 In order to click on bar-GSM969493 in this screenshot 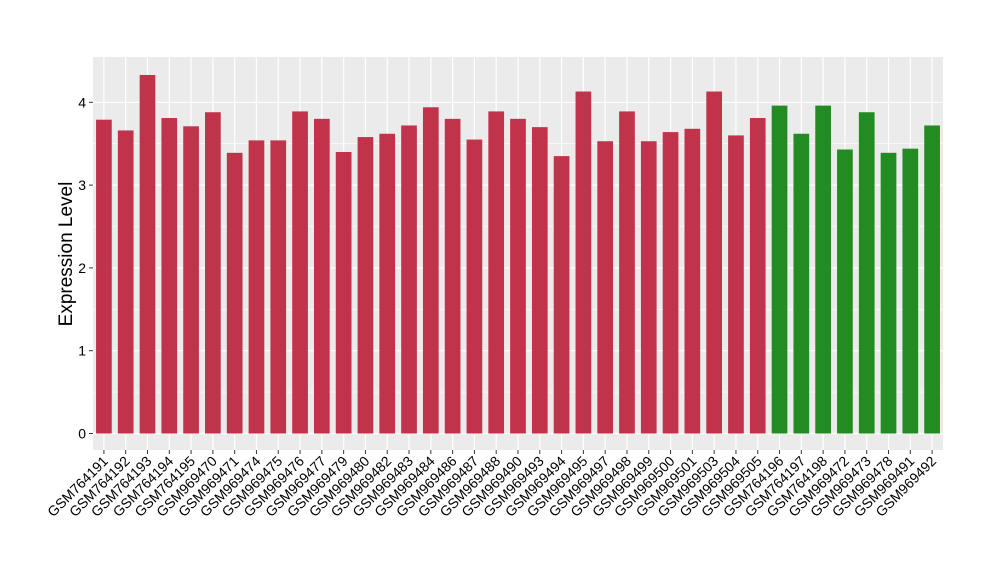, I will do `click(539, 280)`.